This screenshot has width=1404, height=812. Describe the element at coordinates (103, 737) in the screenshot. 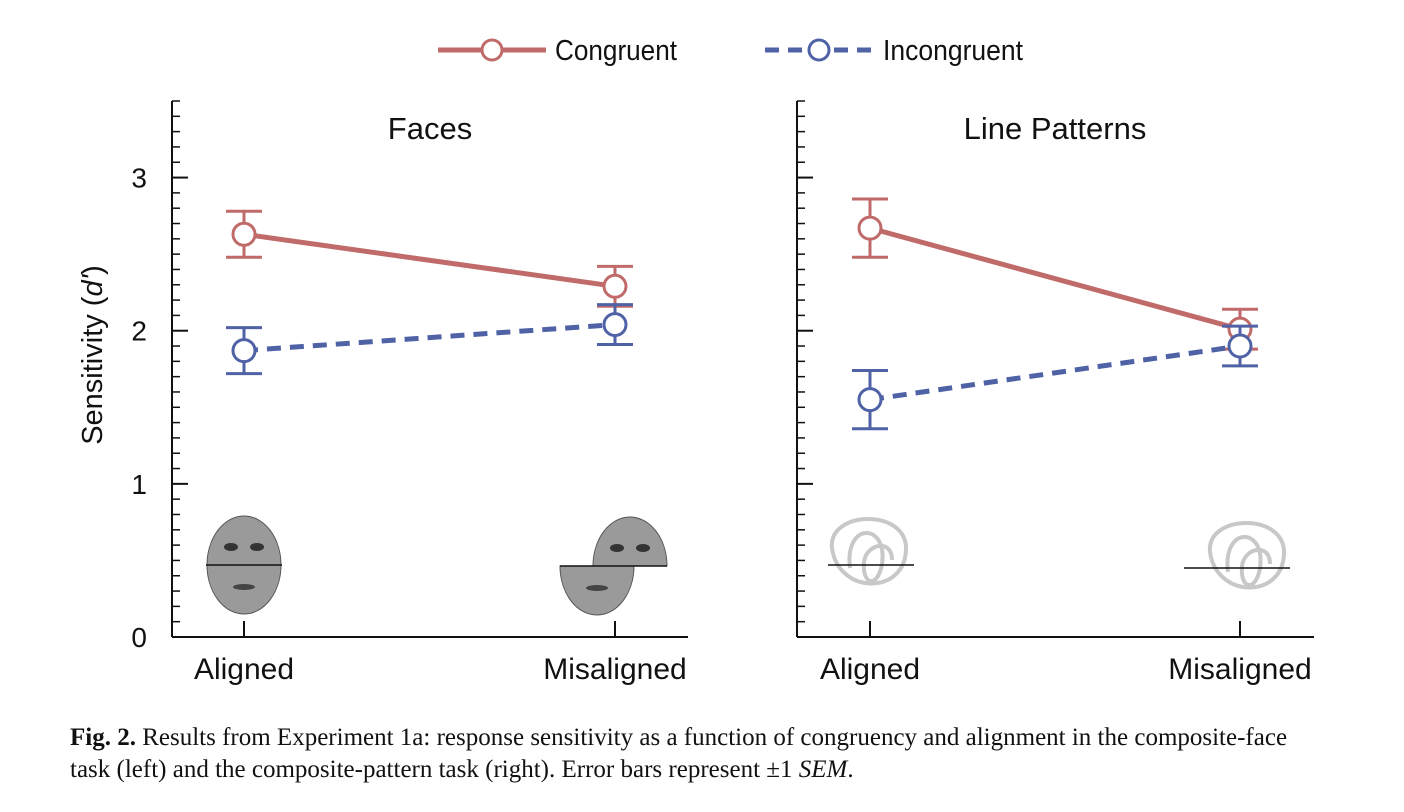

I see `caption-label: Fig. 2.` at that location.